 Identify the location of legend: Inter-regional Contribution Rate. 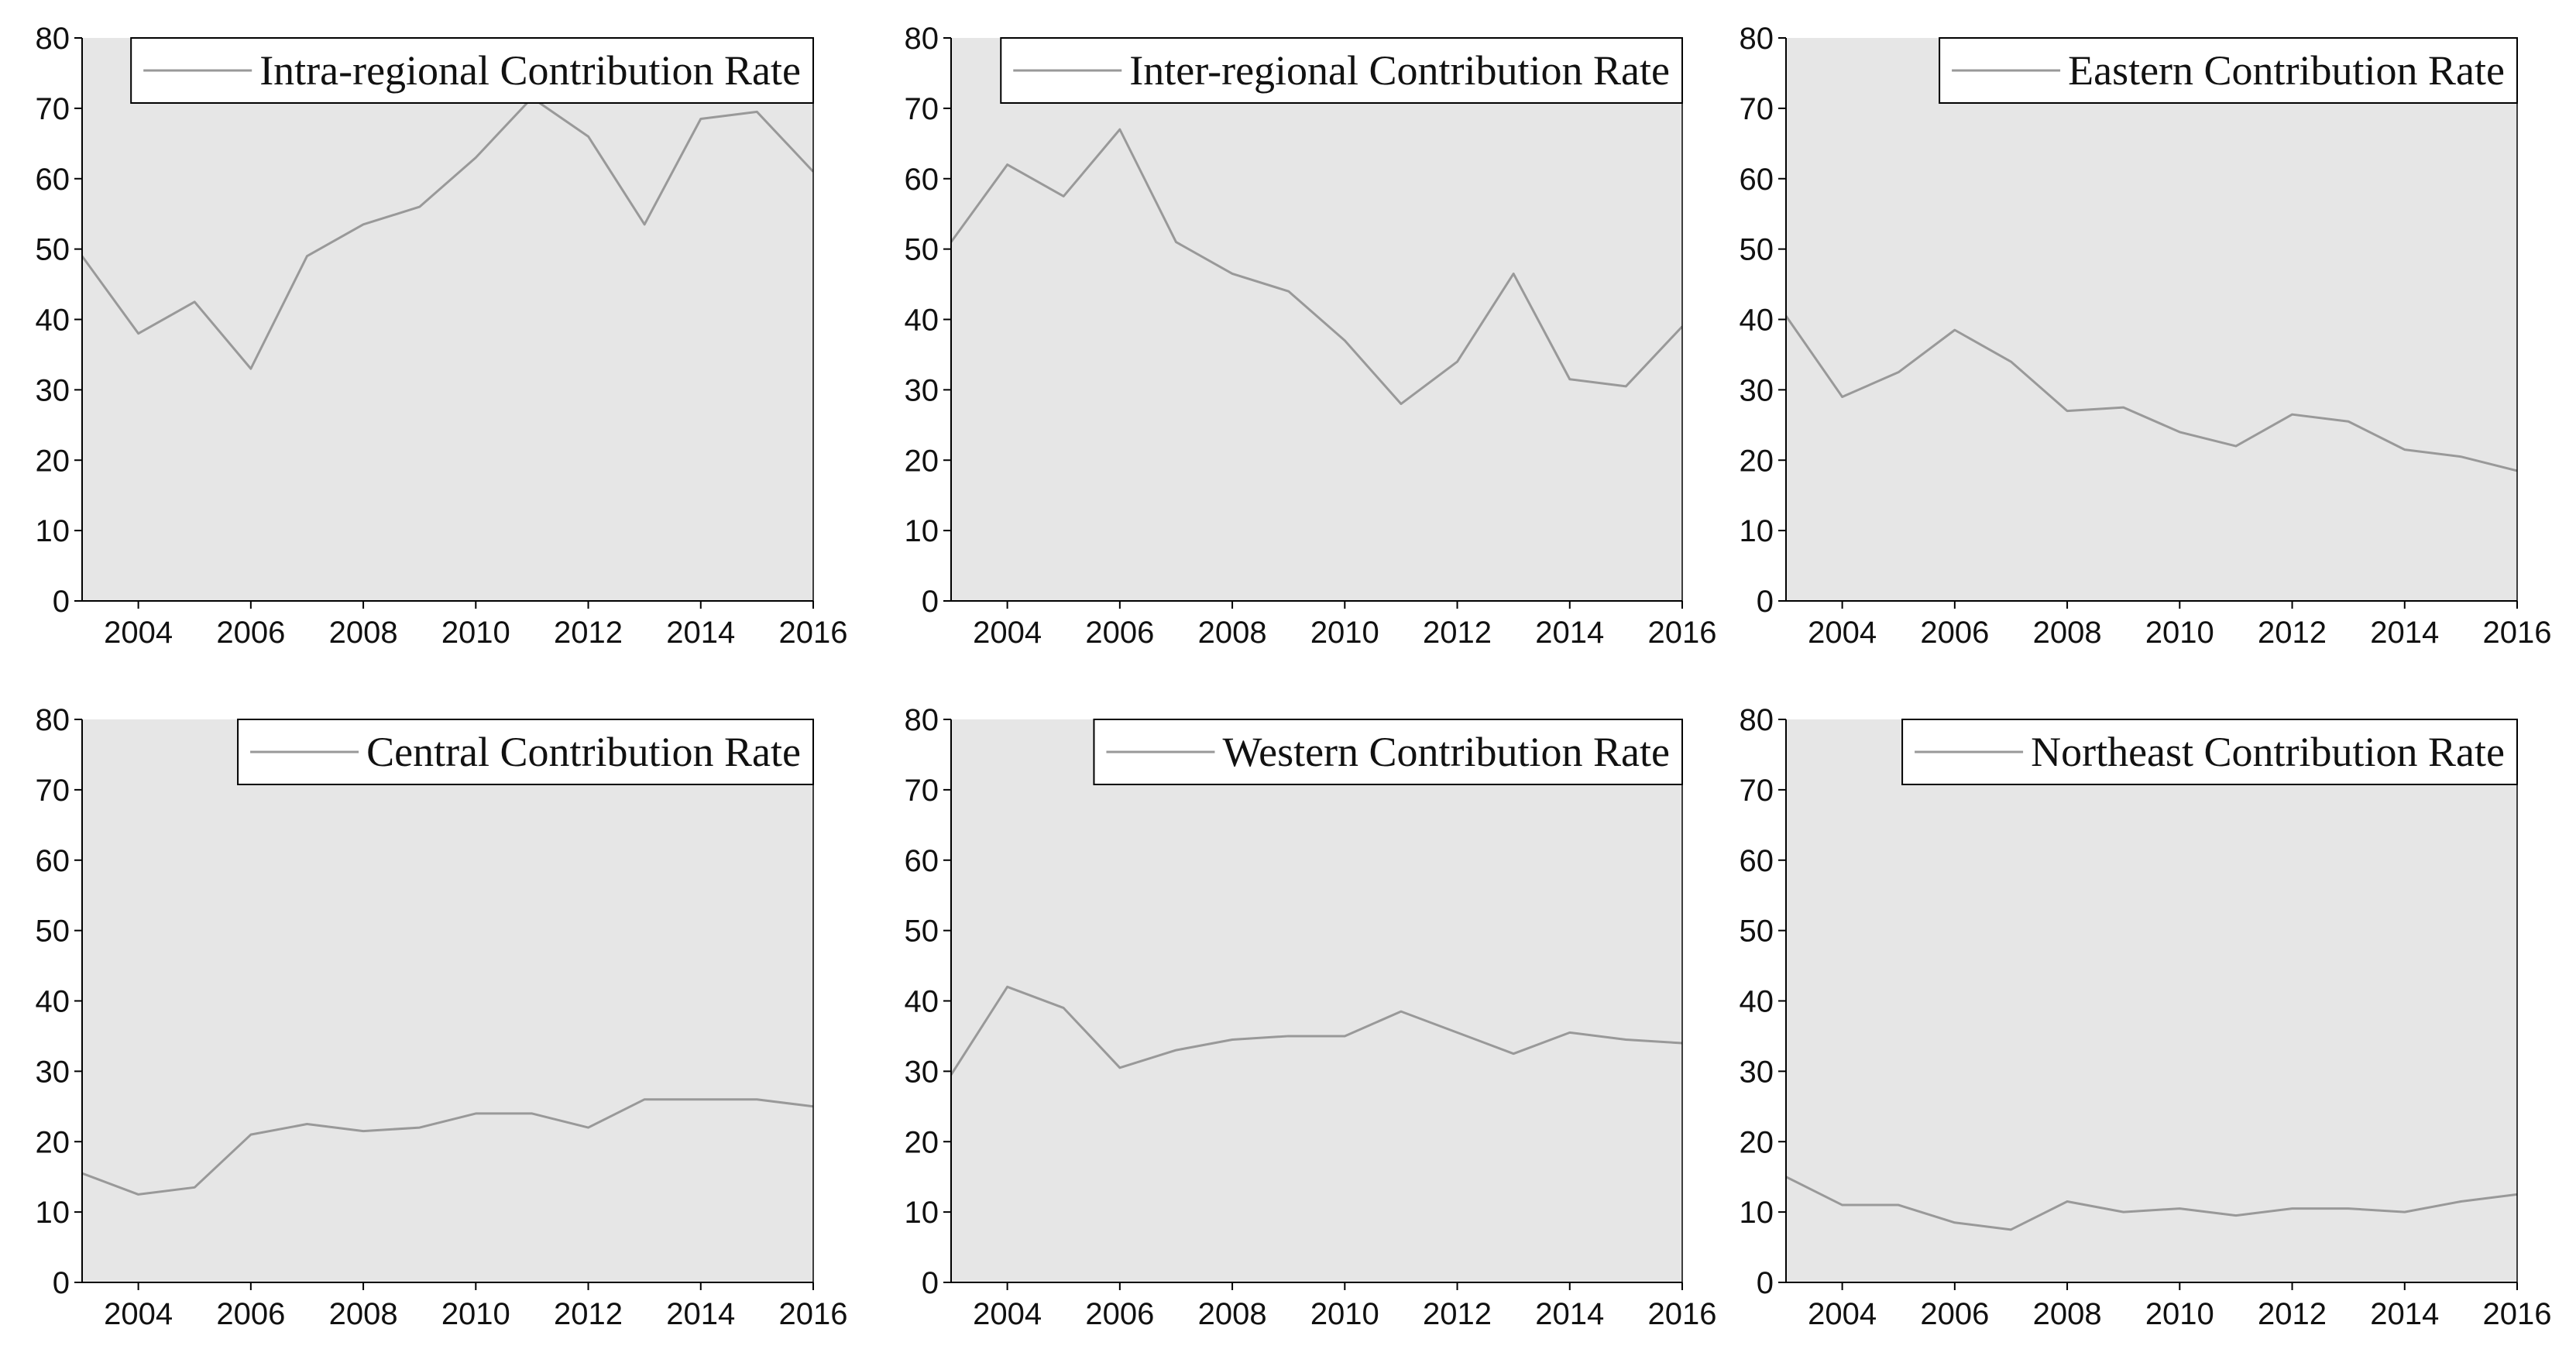
(1341, 70).